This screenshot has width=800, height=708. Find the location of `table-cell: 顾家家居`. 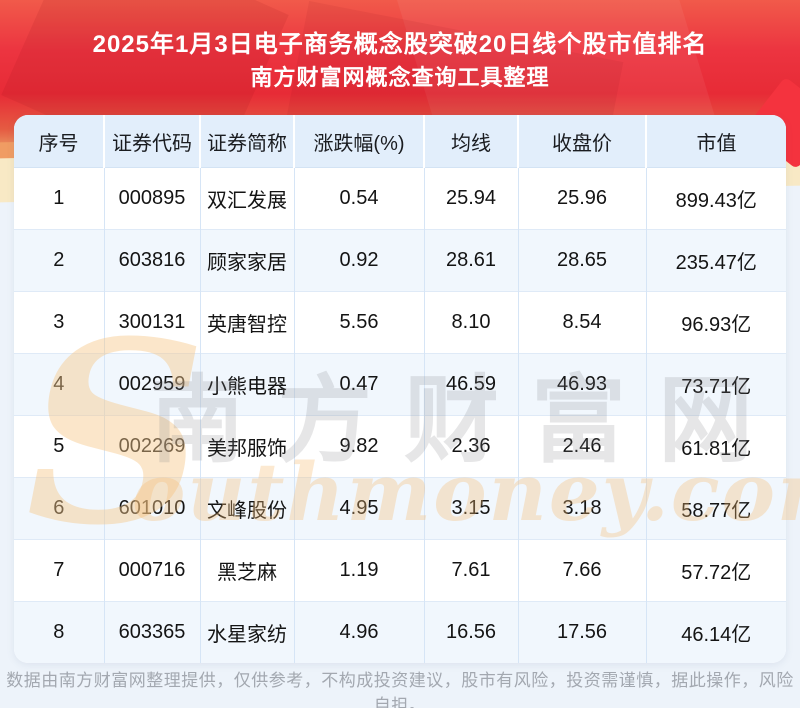

table-cell: 顾家家居 is located at coordinates (247, 260).